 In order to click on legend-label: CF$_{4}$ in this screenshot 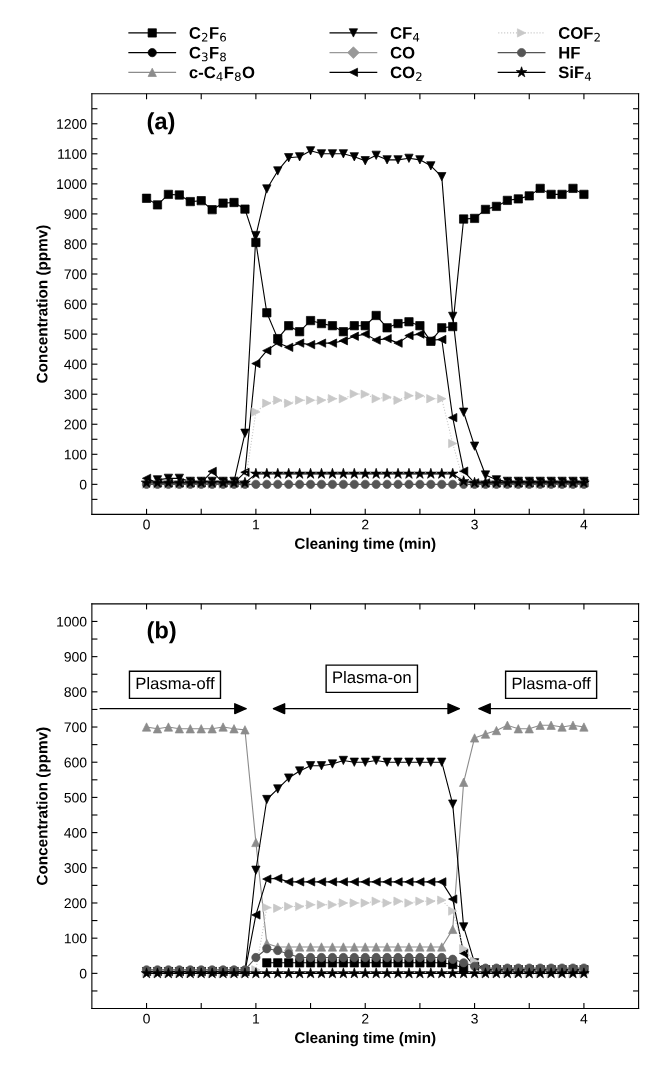, I will do `click(405, 34)`.